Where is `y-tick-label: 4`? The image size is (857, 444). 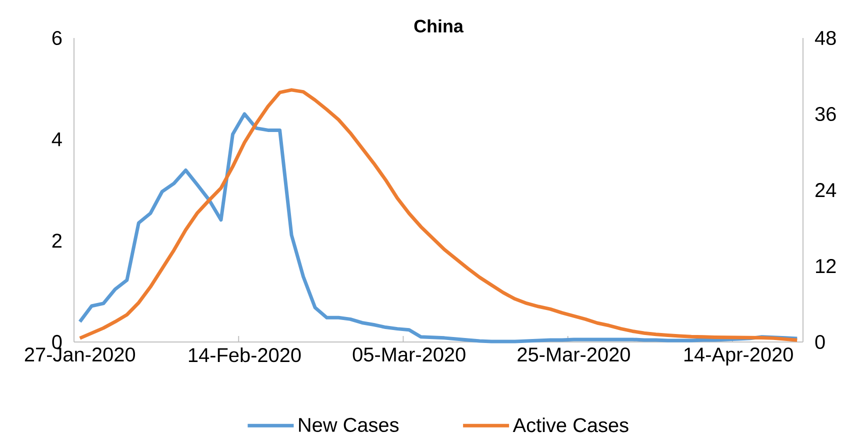
y-tick-label: 4 is located at coordinates (57, 139).